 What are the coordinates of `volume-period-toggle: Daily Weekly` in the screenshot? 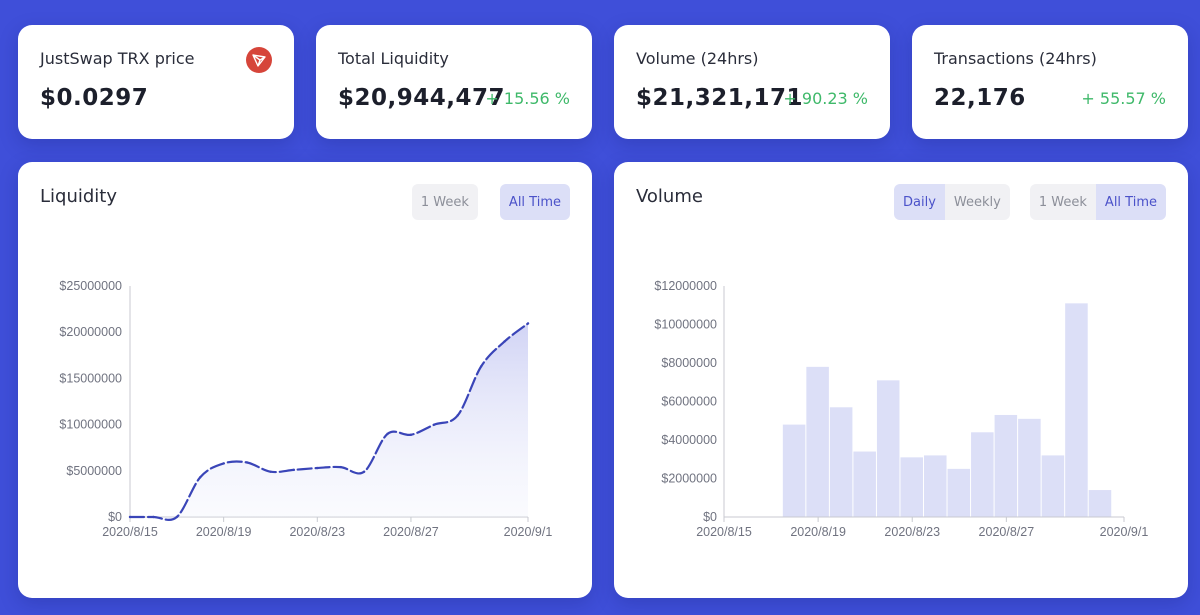 It's located at (952, 202).